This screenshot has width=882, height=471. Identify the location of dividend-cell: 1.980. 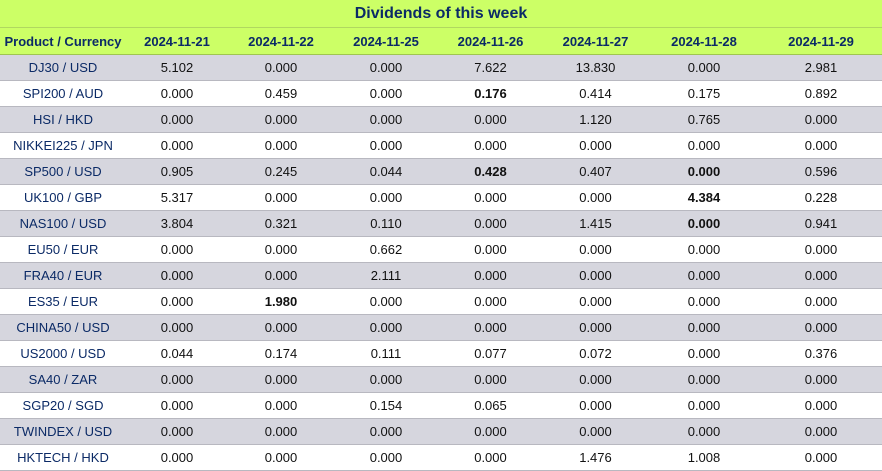
(281, 301).